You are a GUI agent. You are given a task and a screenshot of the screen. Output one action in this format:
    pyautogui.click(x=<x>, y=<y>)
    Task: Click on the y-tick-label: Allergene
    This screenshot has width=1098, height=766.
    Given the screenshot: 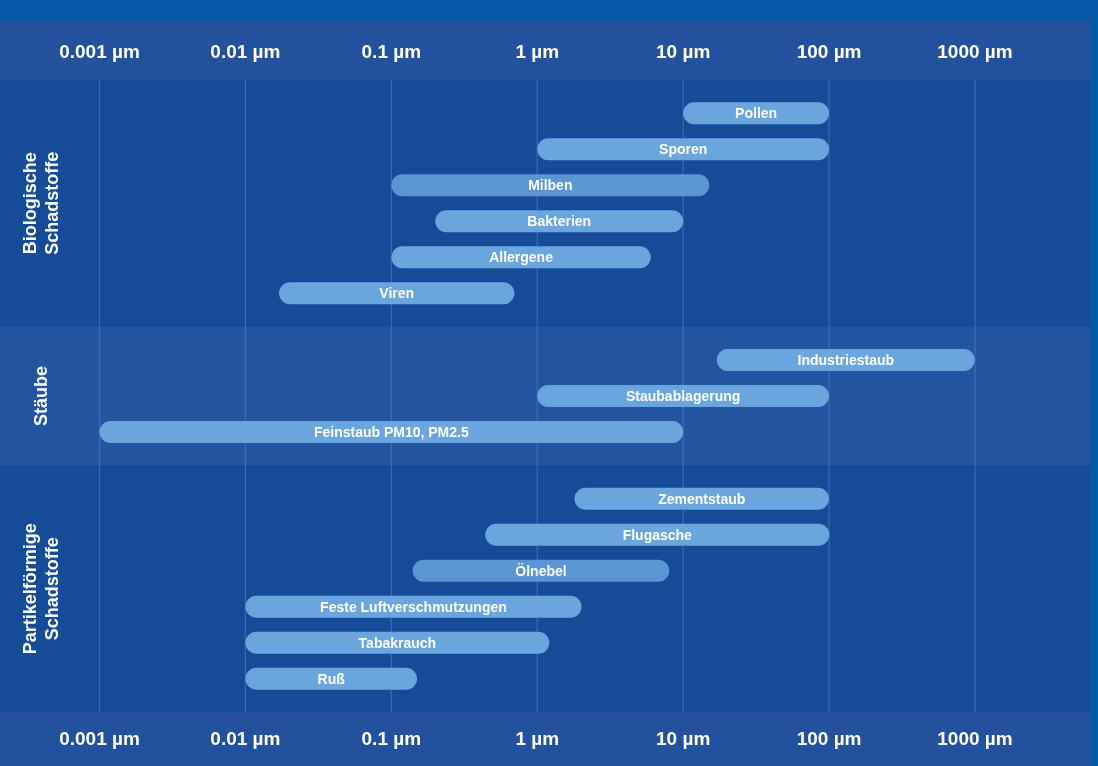 What is the action you would take?
    pyautogui.click(x=521, y=257)
    